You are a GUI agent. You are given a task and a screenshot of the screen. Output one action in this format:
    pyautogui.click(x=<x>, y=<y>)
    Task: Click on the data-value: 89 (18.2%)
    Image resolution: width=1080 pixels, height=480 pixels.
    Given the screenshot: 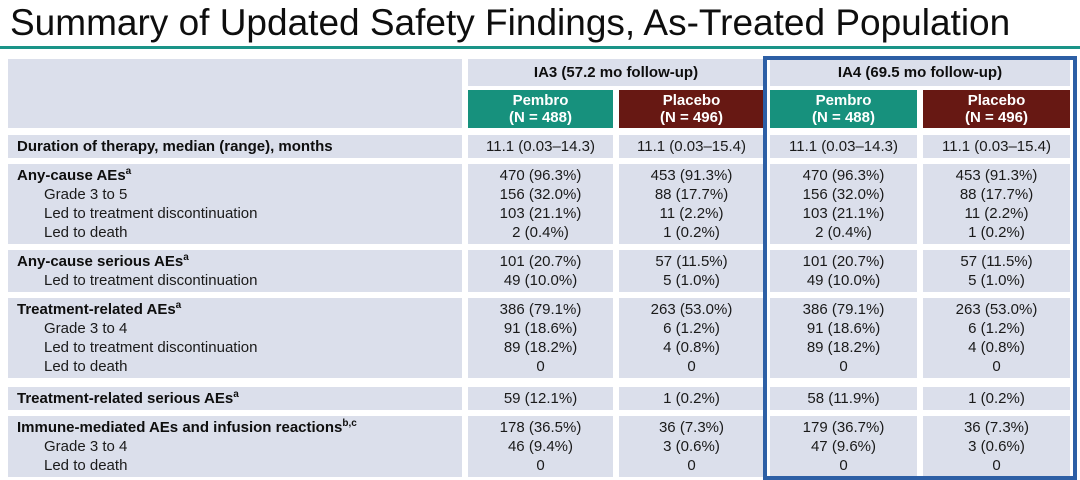 What is the action you would take?
    pyautogui.click(x=843, y=347)
    